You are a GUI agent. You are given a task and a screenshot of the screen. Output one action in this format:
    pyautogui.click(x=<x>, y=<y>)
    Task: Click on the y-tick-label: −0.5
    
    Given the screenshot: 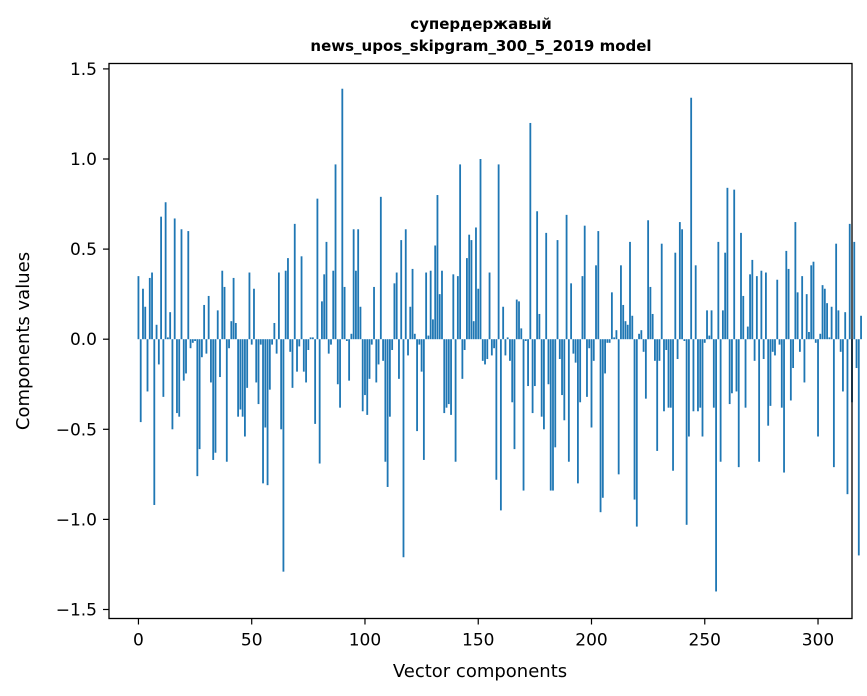 What is the action you would take?
    pyautogui.click(x=76, y=430)
    